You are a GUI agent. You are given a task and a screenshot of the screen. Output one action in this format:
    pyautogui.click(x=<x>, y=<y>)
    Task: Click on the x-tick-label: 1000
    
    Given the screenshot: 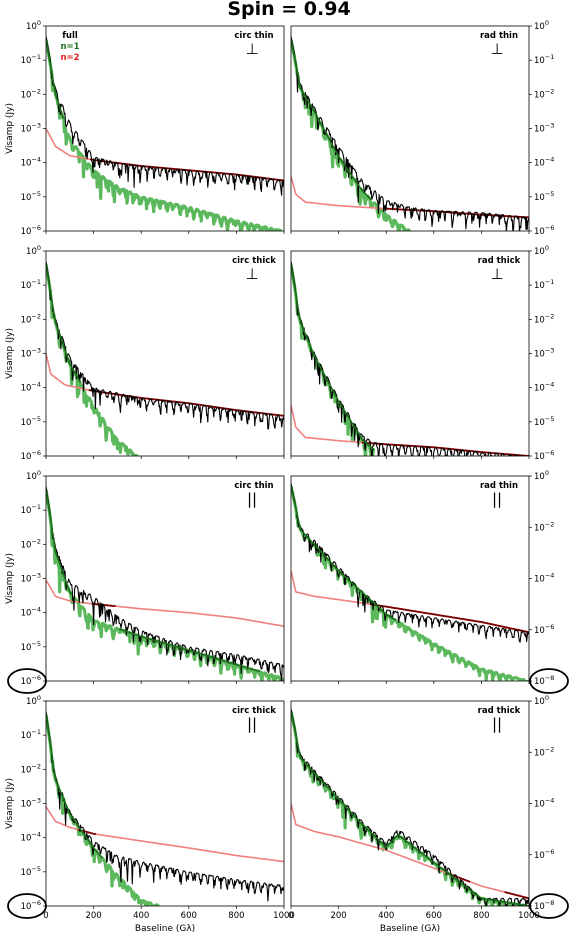 What is the action you would take?
    pyautogui.click(x=529, y=916)
    